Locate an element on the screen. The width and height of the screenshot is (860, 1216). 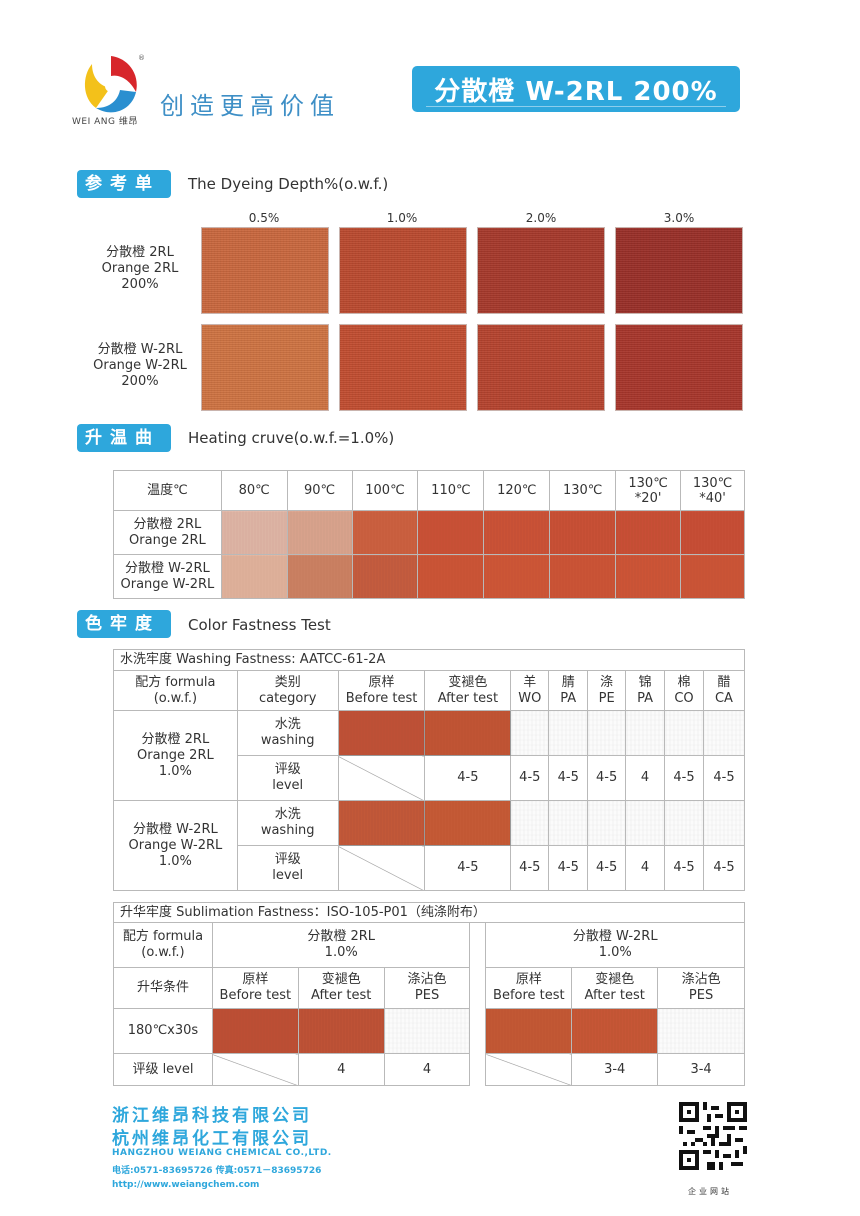
depth-header: 2.0% is located at coordinates (541, 218).